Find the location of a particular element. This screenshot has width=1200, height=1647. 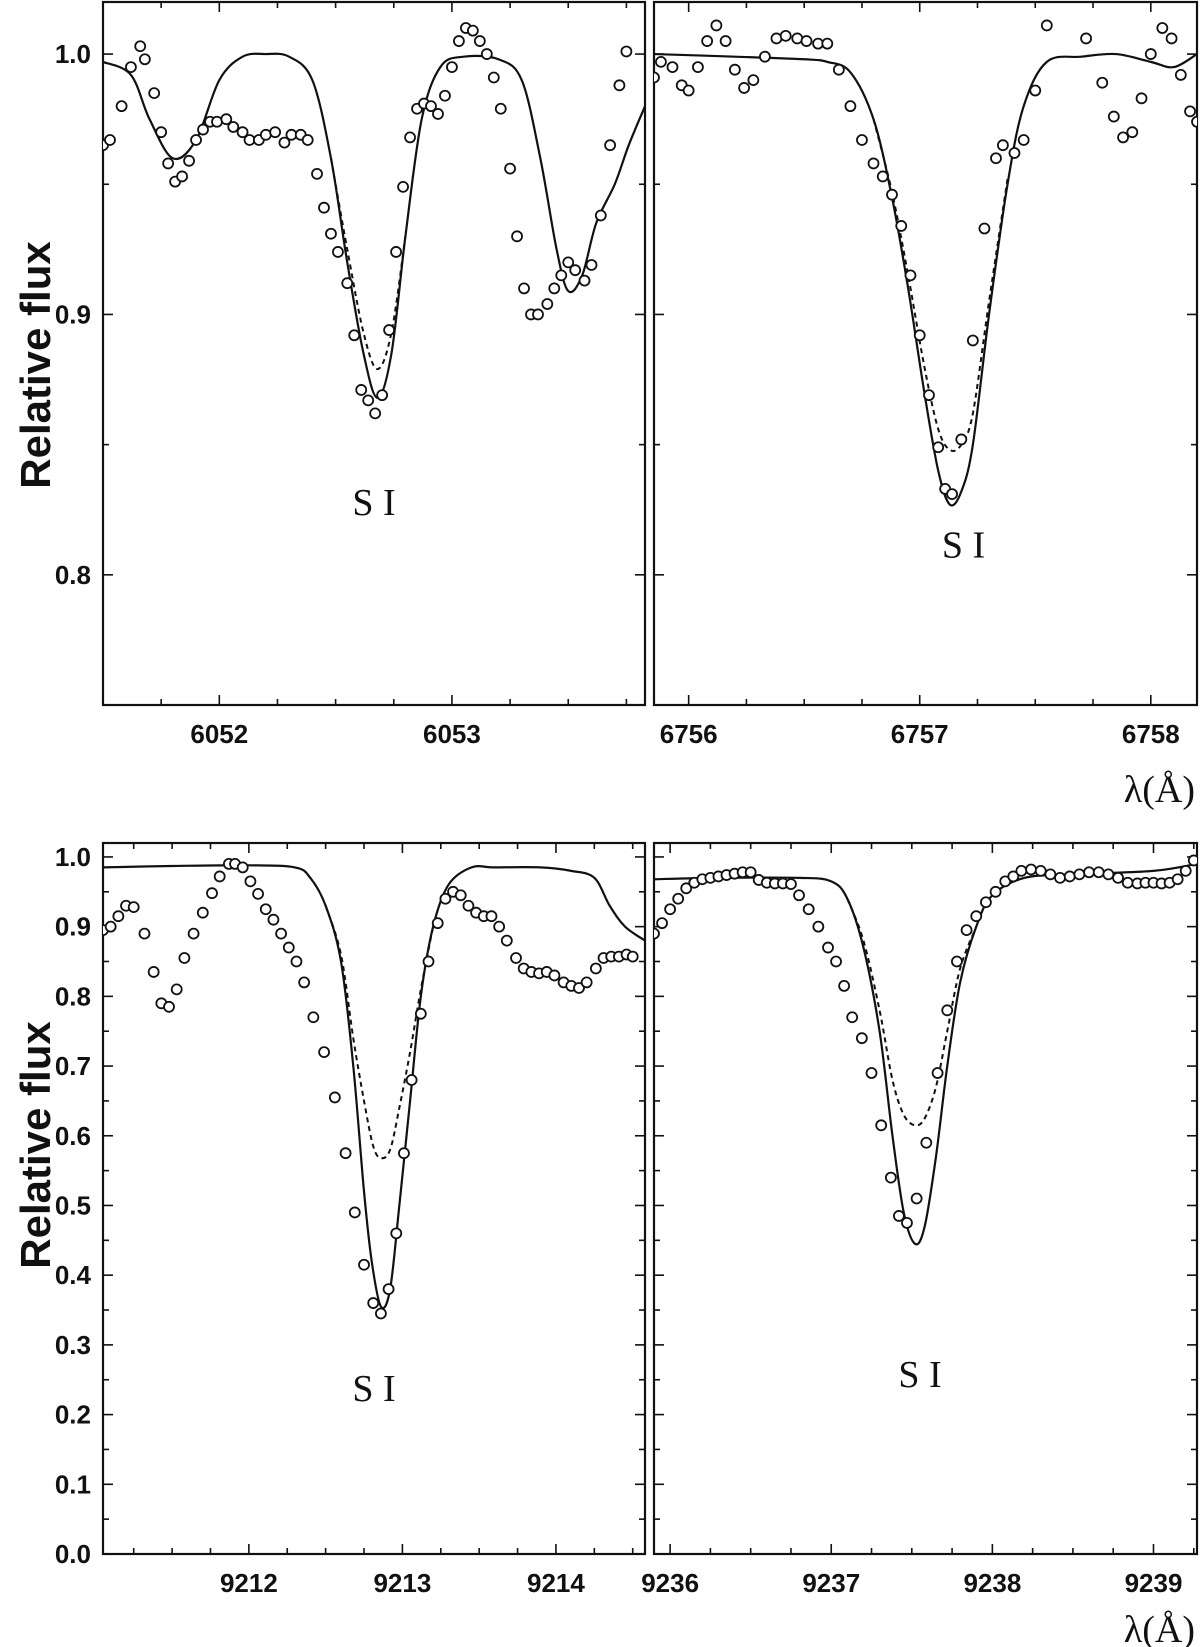

x-tick-label: 9238 is located at coordinates (992, 1583).